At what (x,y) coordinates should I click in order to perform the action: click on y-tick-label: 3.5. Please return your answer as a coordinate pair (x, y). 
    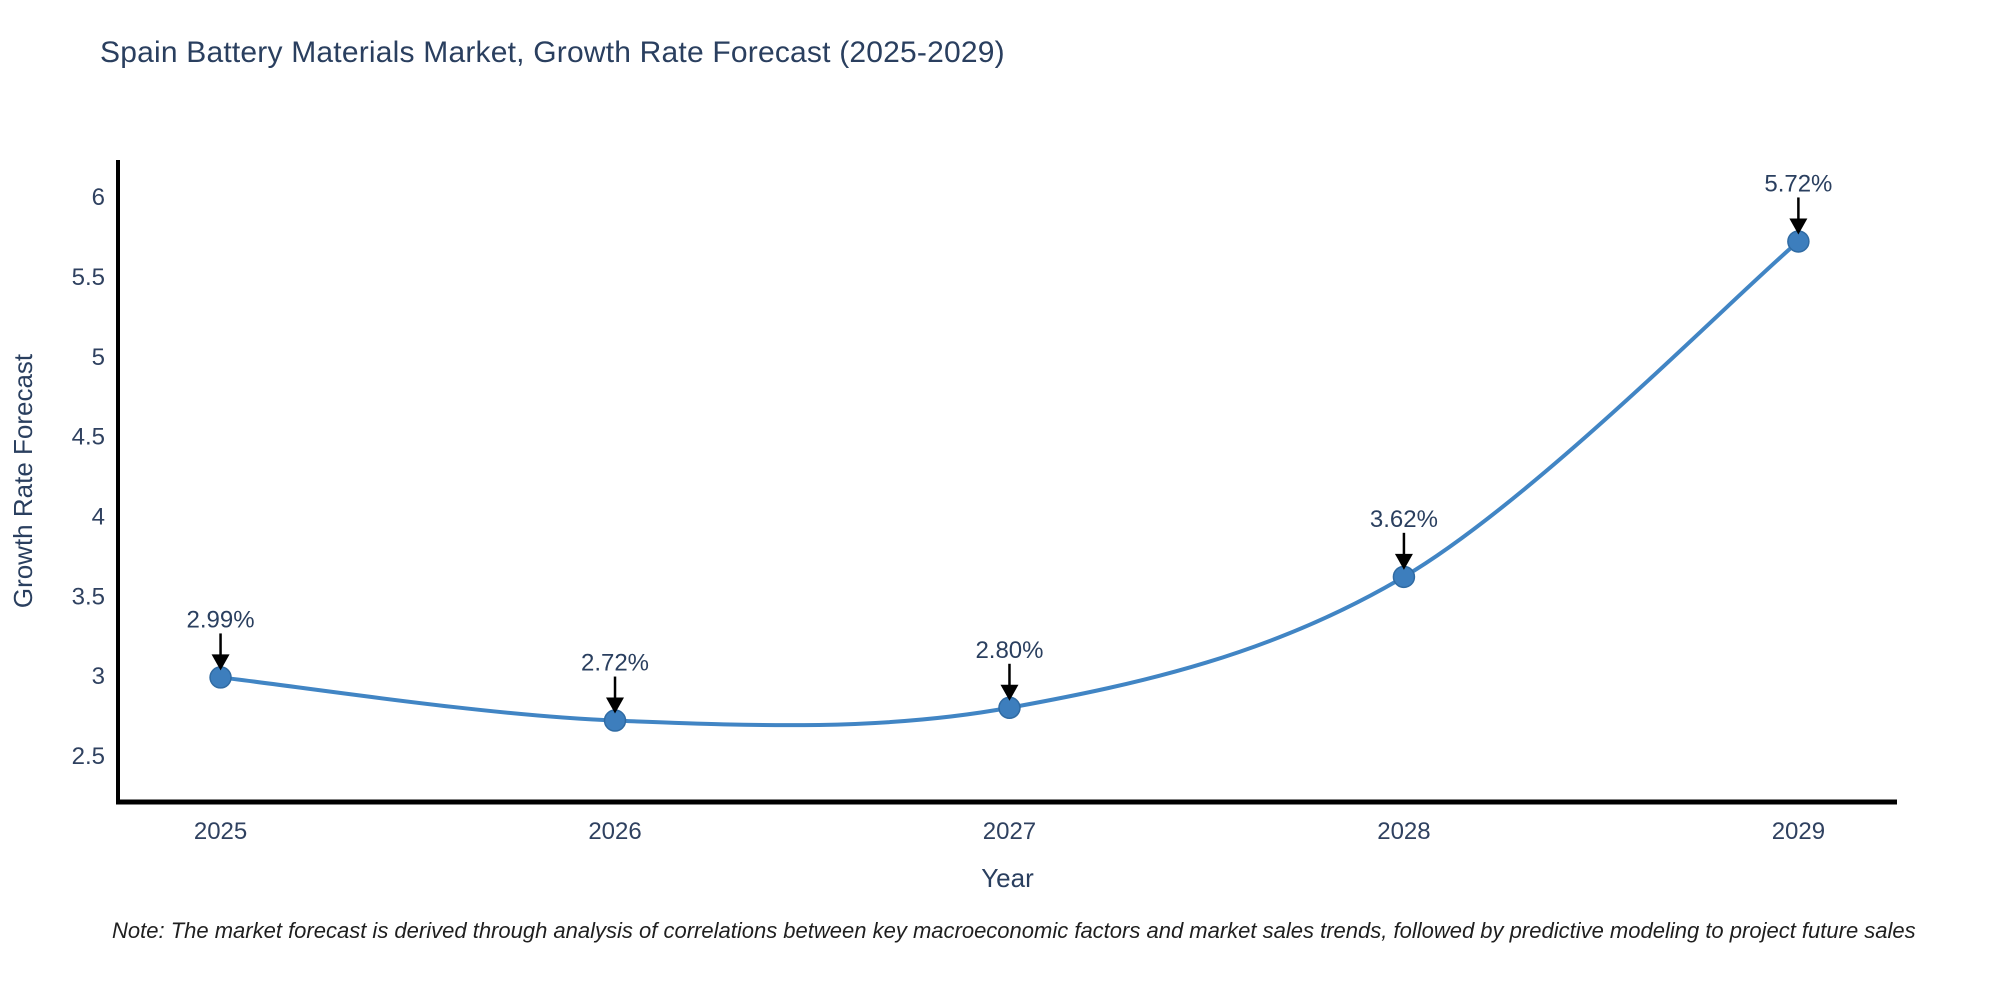
    Looking at the image, I should click on (88, 596).